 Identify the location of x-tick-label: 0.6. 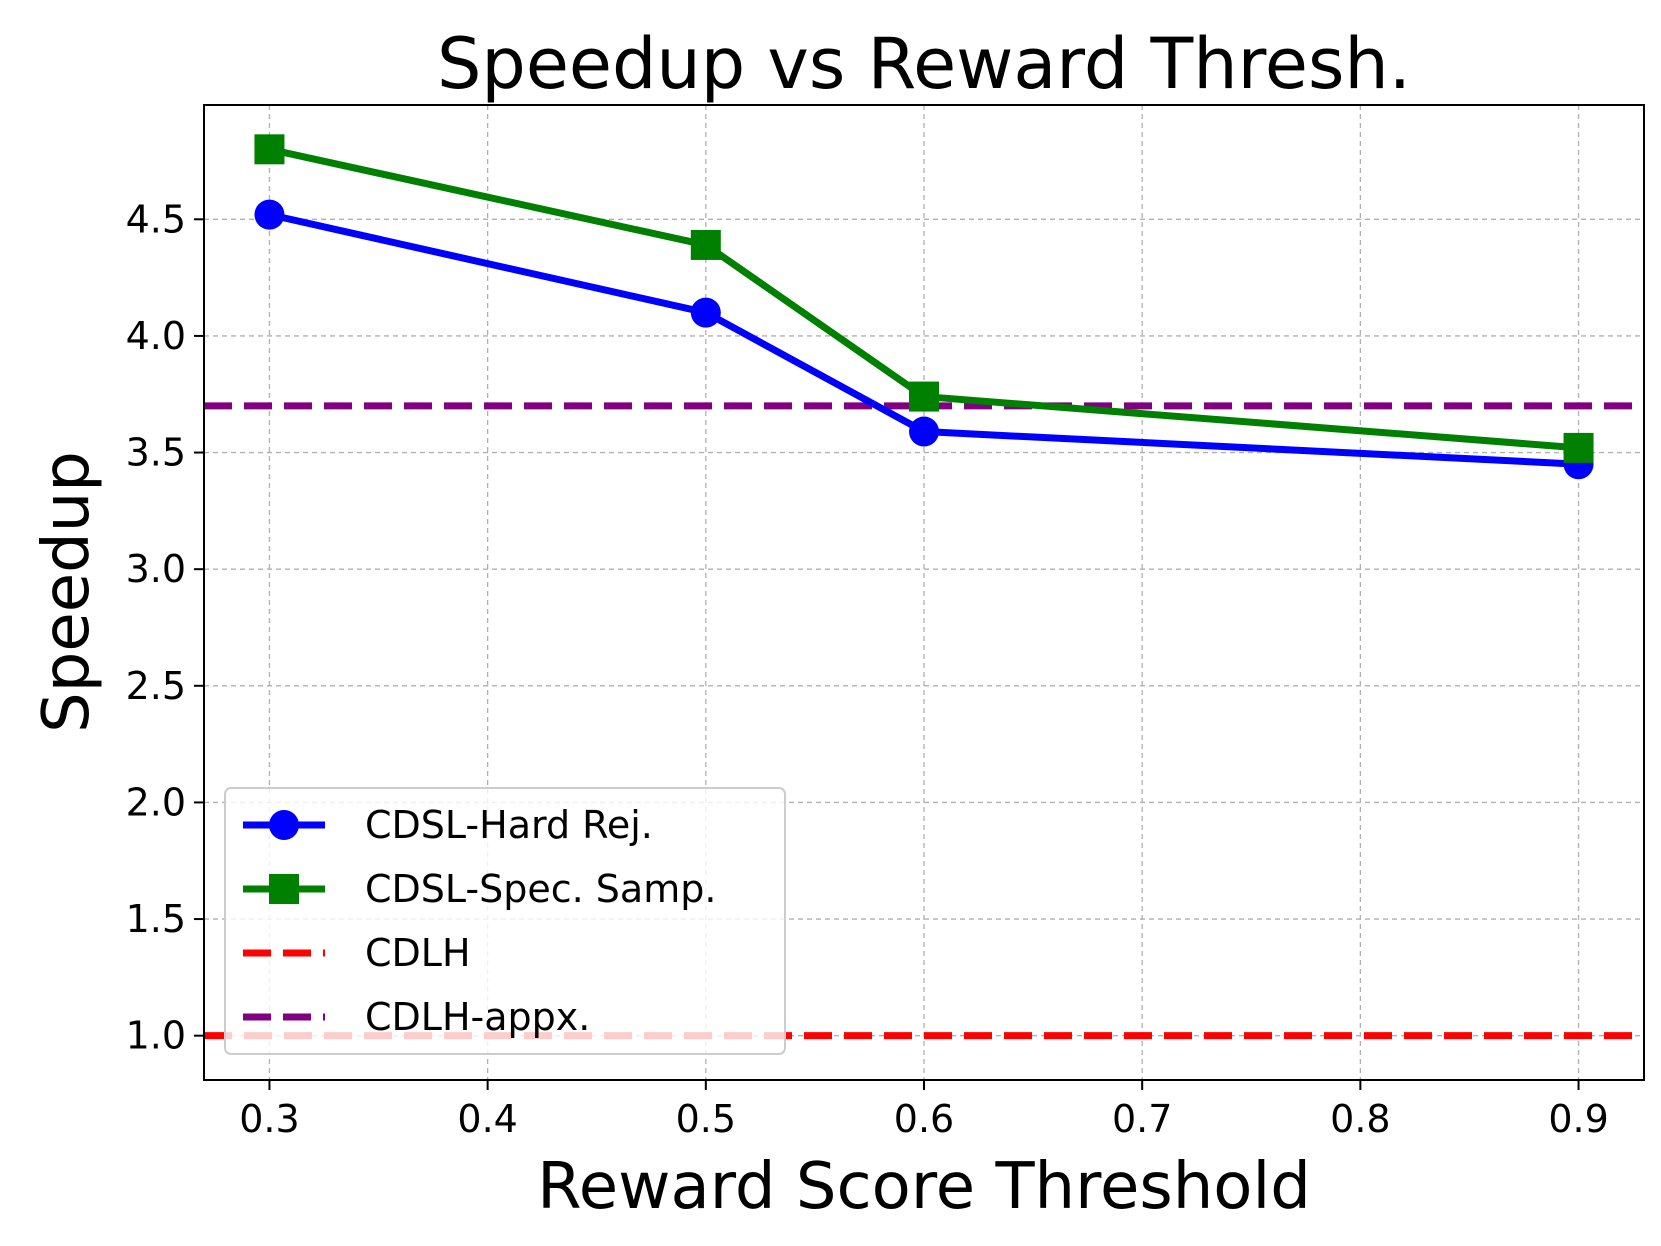
(924, 1119).